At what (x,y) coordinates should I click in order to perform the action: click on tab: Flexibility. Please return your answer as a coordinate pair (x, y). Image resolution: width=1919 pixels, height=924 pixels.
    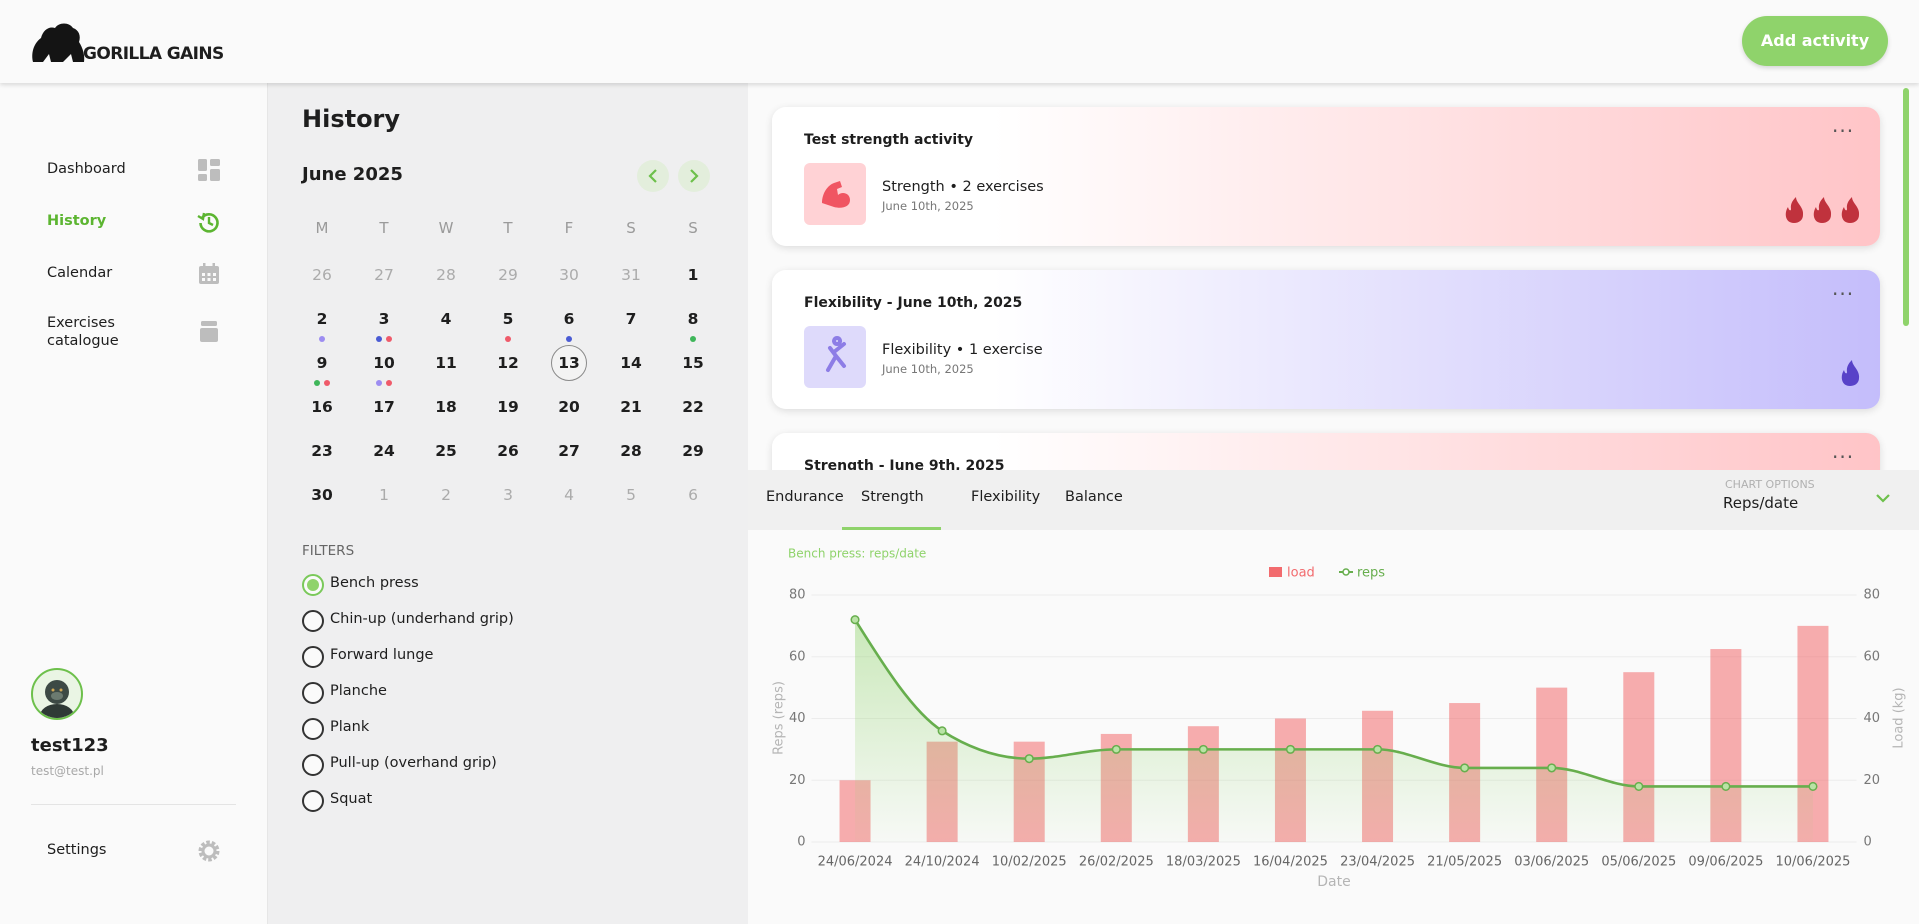
    Looking at the image, I should click on (1006, 497).